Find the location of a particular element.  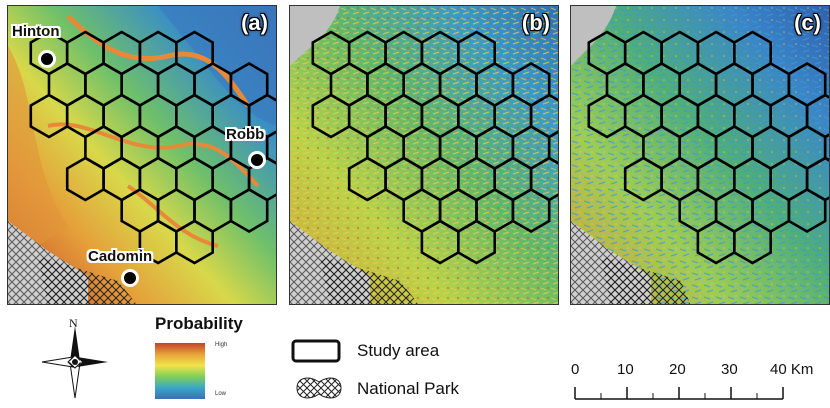

scale-tick-0: 0 is located at coordinates (575, 369).